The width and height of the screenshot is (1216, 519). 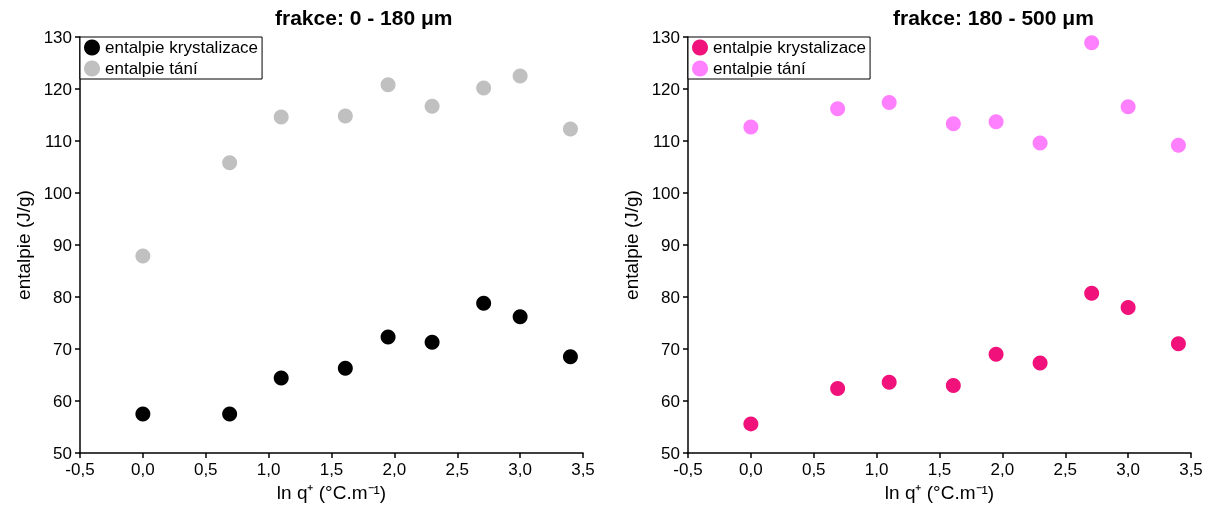 What do you see at coordinates (364, 17) in the screenshot?
I see `chart-title: frakce: 0 - 180 μm` at bounding box center [364, 17].